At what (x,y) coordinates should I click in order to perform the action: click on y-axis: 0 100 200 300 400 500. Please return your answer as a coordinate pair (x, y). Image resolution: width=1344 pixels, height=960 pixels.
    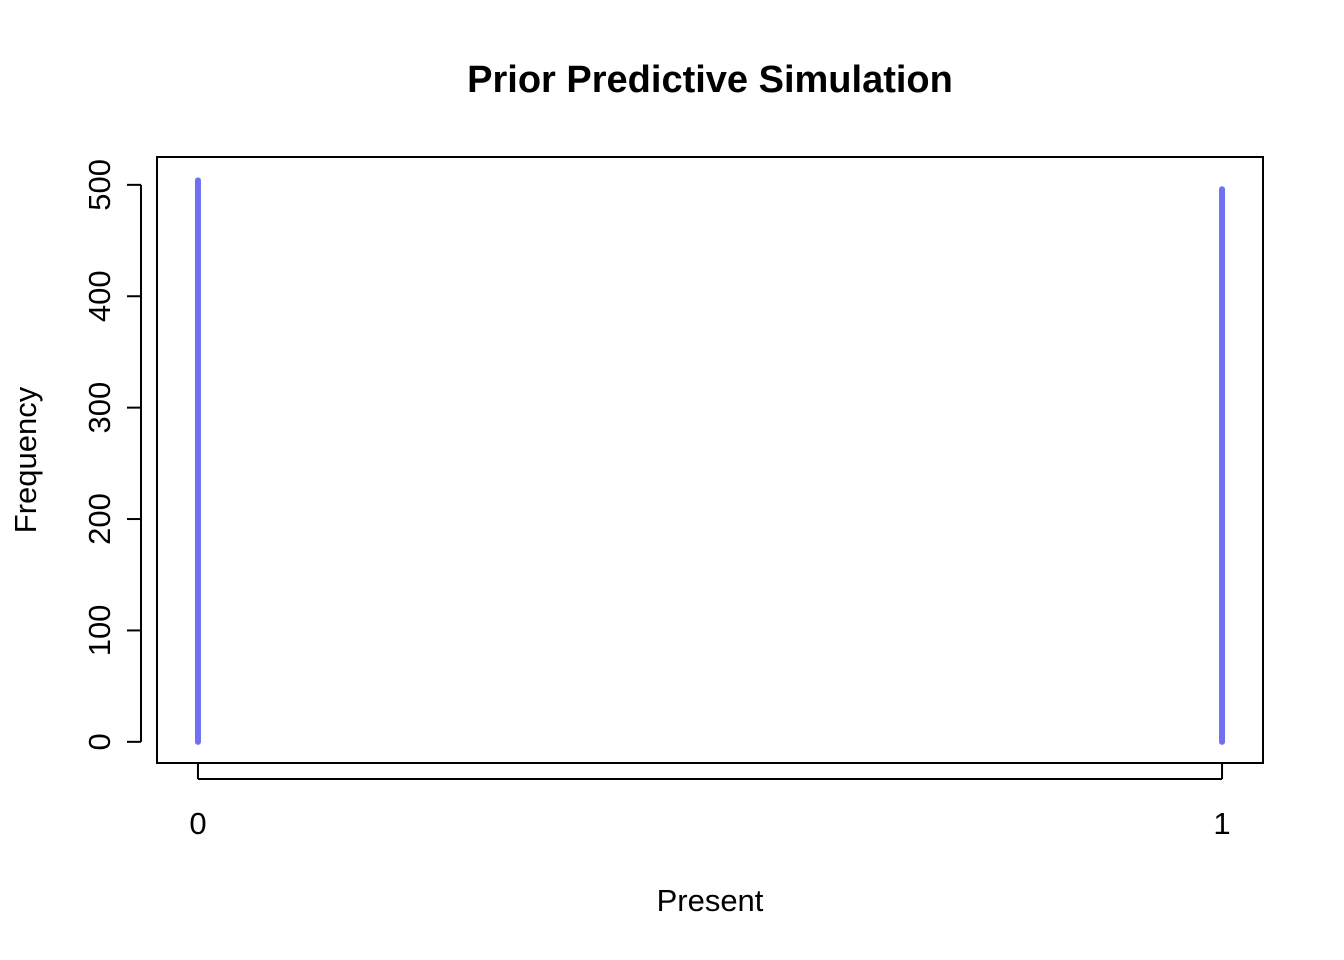
    Looking at the image, I should click on (112, 454).